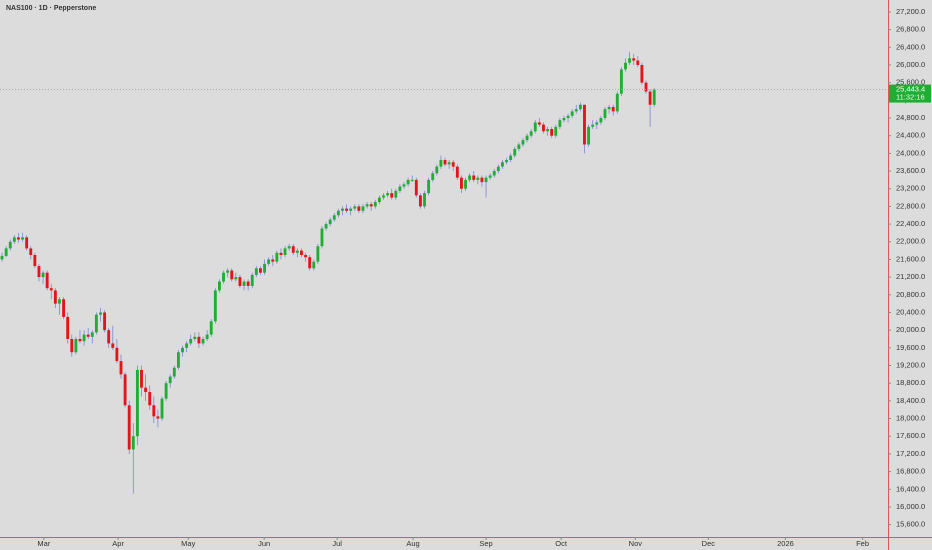  I want to click on x-tick-label: May, so click(188, 543).